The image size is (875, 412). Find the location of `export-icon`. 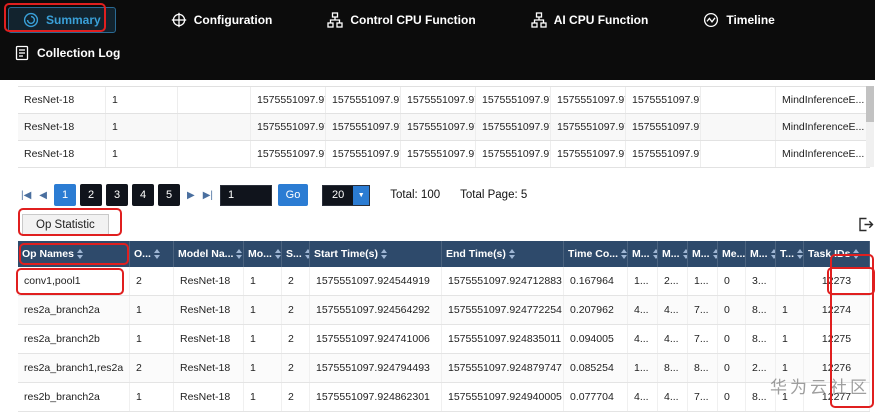

export-icon is located at coordinates (865, 224).